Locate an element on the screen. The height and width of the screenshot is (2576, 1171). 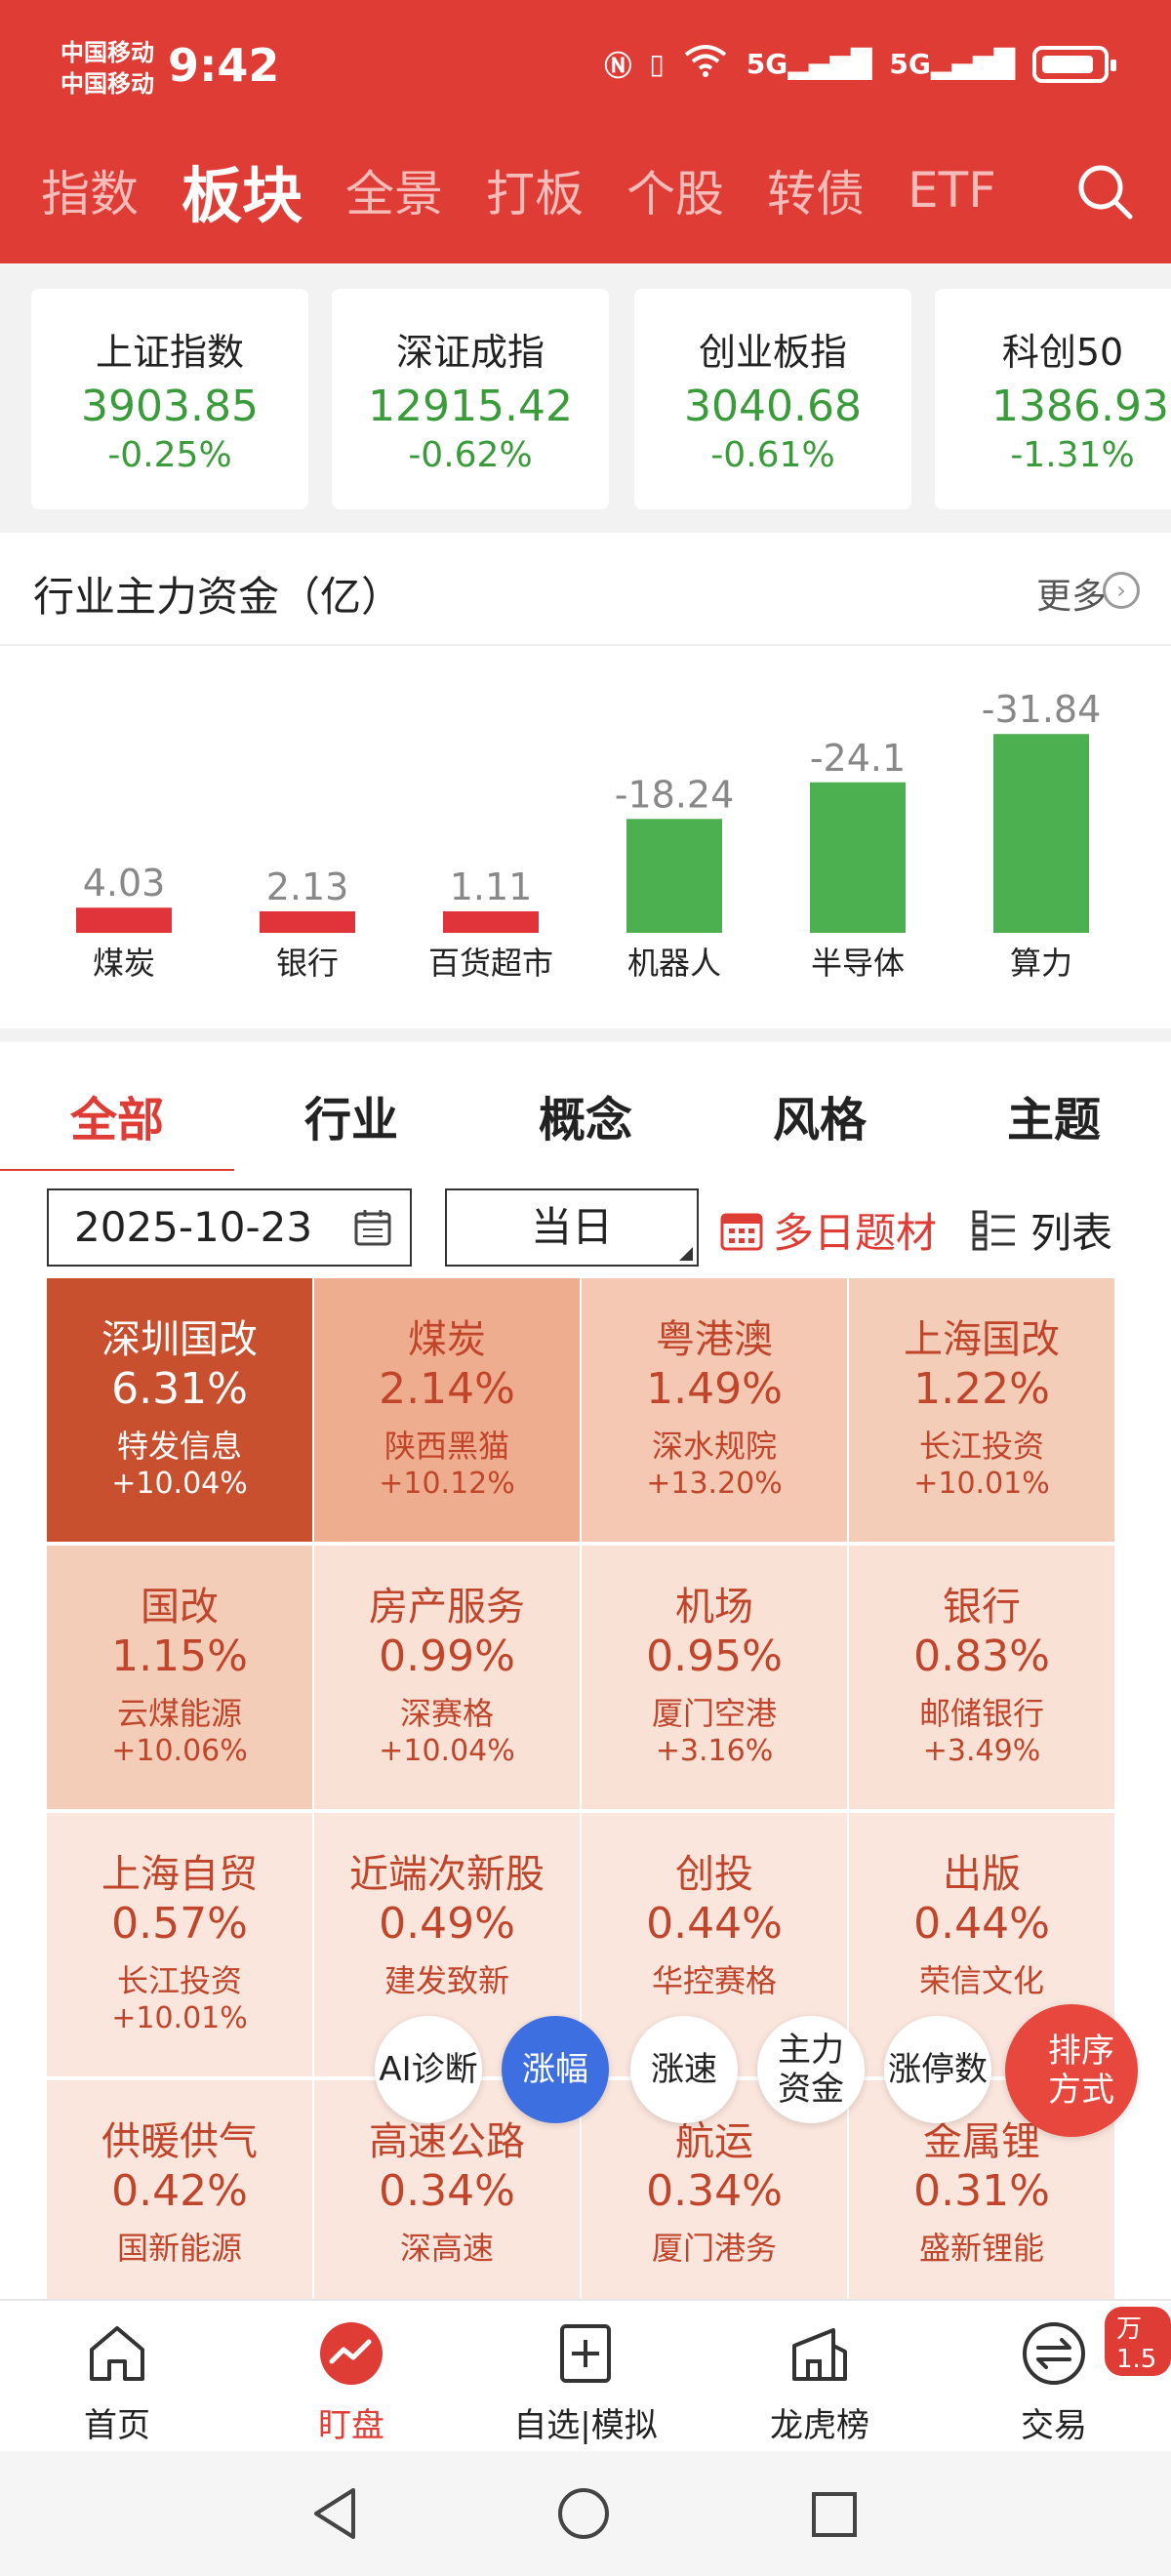
index-card-sh: 上证指数 3903.85 -0.25% is located at coordinates (169, 399).